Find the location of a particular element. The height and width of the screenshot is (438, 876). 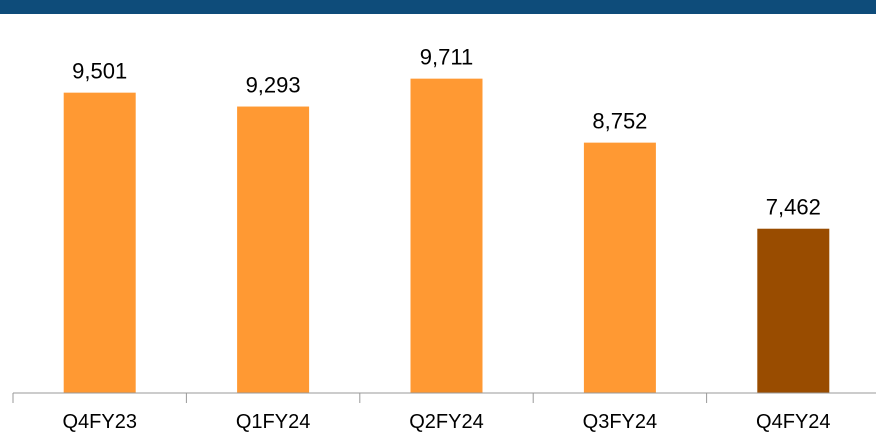

header-band is located at coordinates (438, 7).